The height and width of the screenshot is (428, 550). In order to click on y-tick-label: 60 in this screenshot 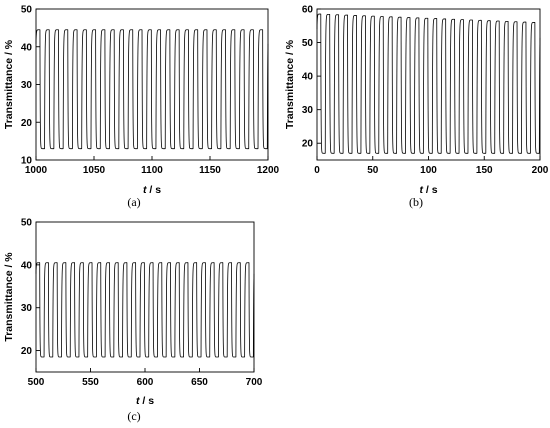, I will do `click(308, 10)`.